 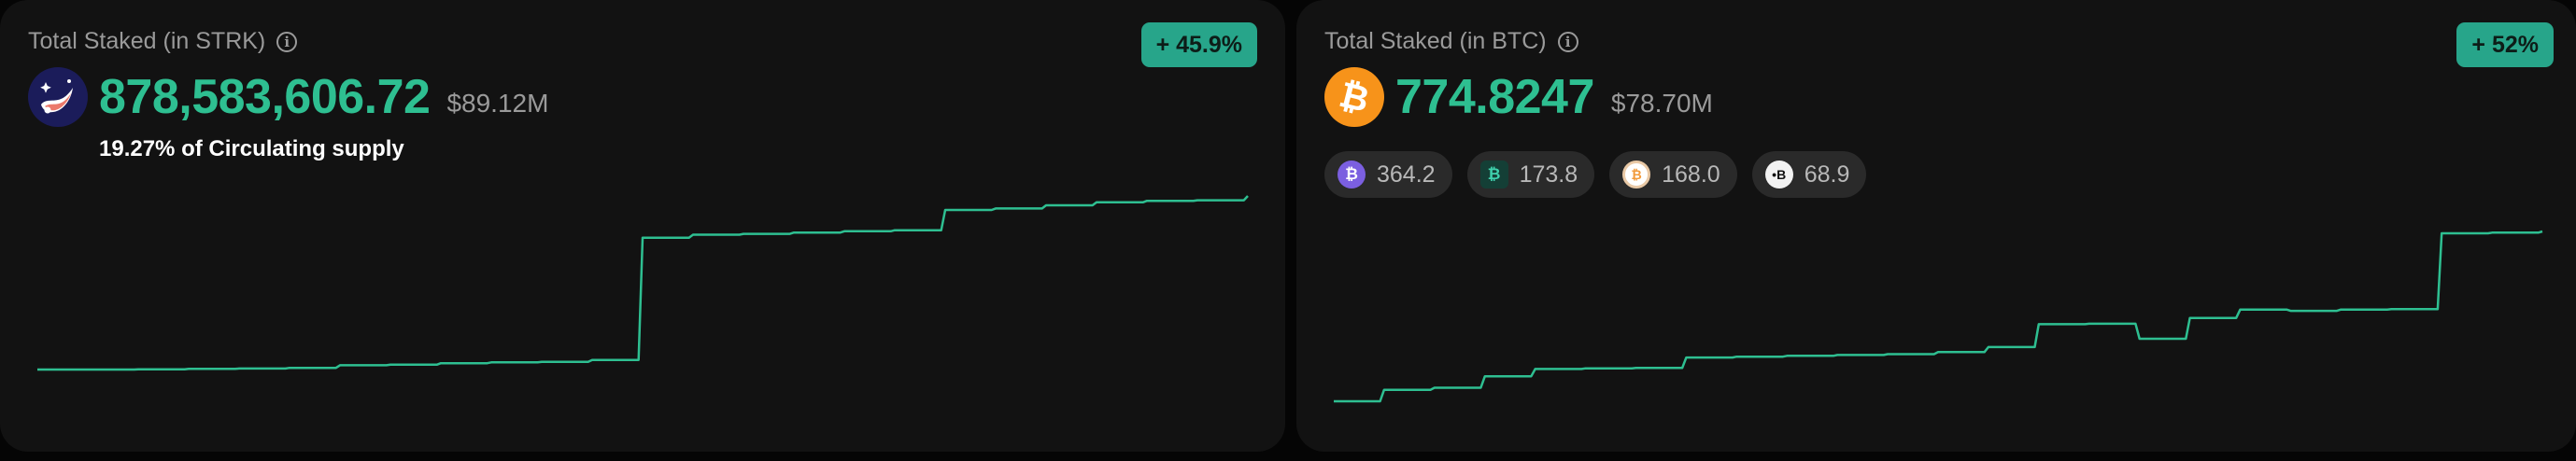 I want to click on btc-orange-ring-icon: ₿, so click(x=1636, y=175).